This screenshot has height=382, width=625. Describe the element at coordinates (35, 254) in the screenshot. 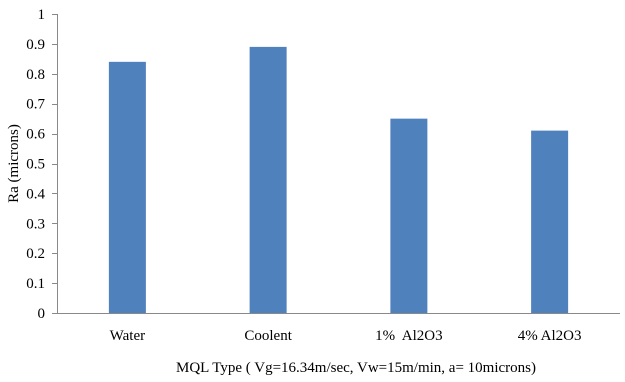

I see `y-tick-label: 0.2` at that location.